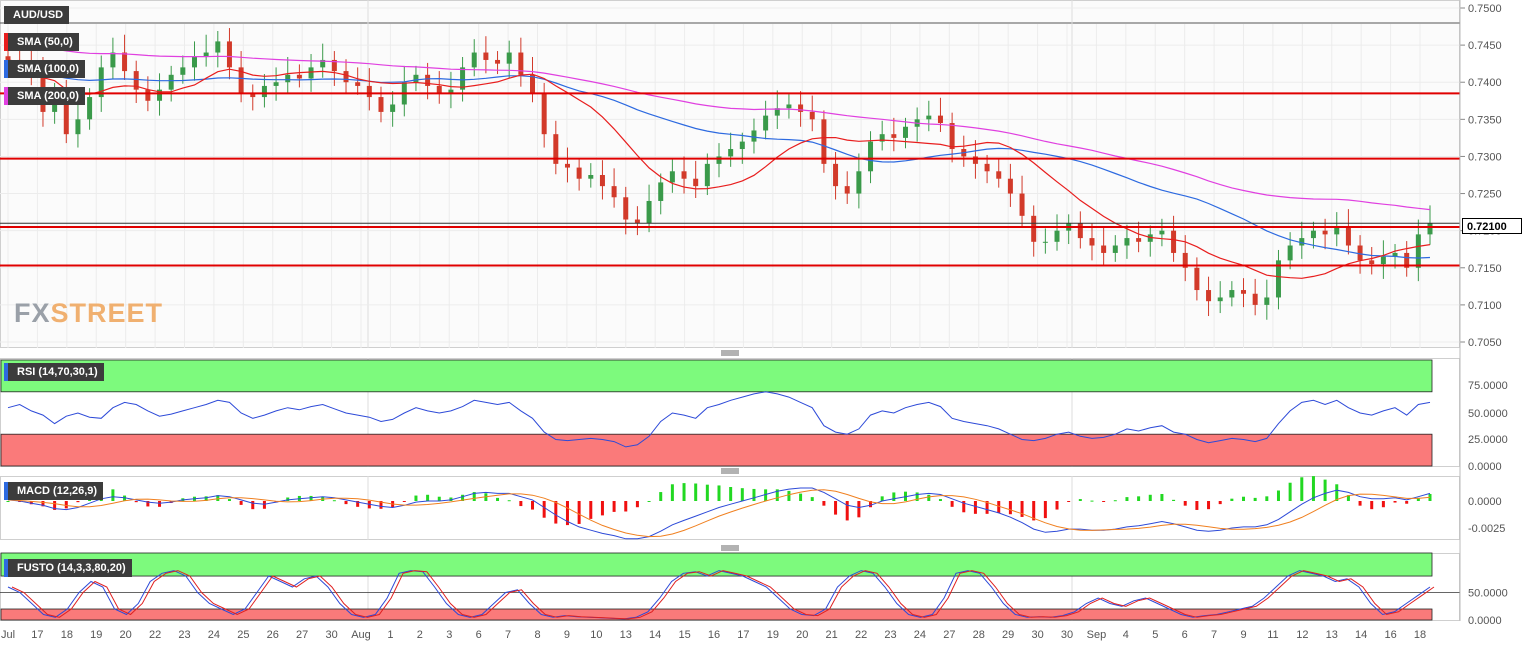 This screenshot has height=647, width=1531. Describe the element at coordinates (479, 635) in the screenshot. I see `x-tick-label: 6` at that location.